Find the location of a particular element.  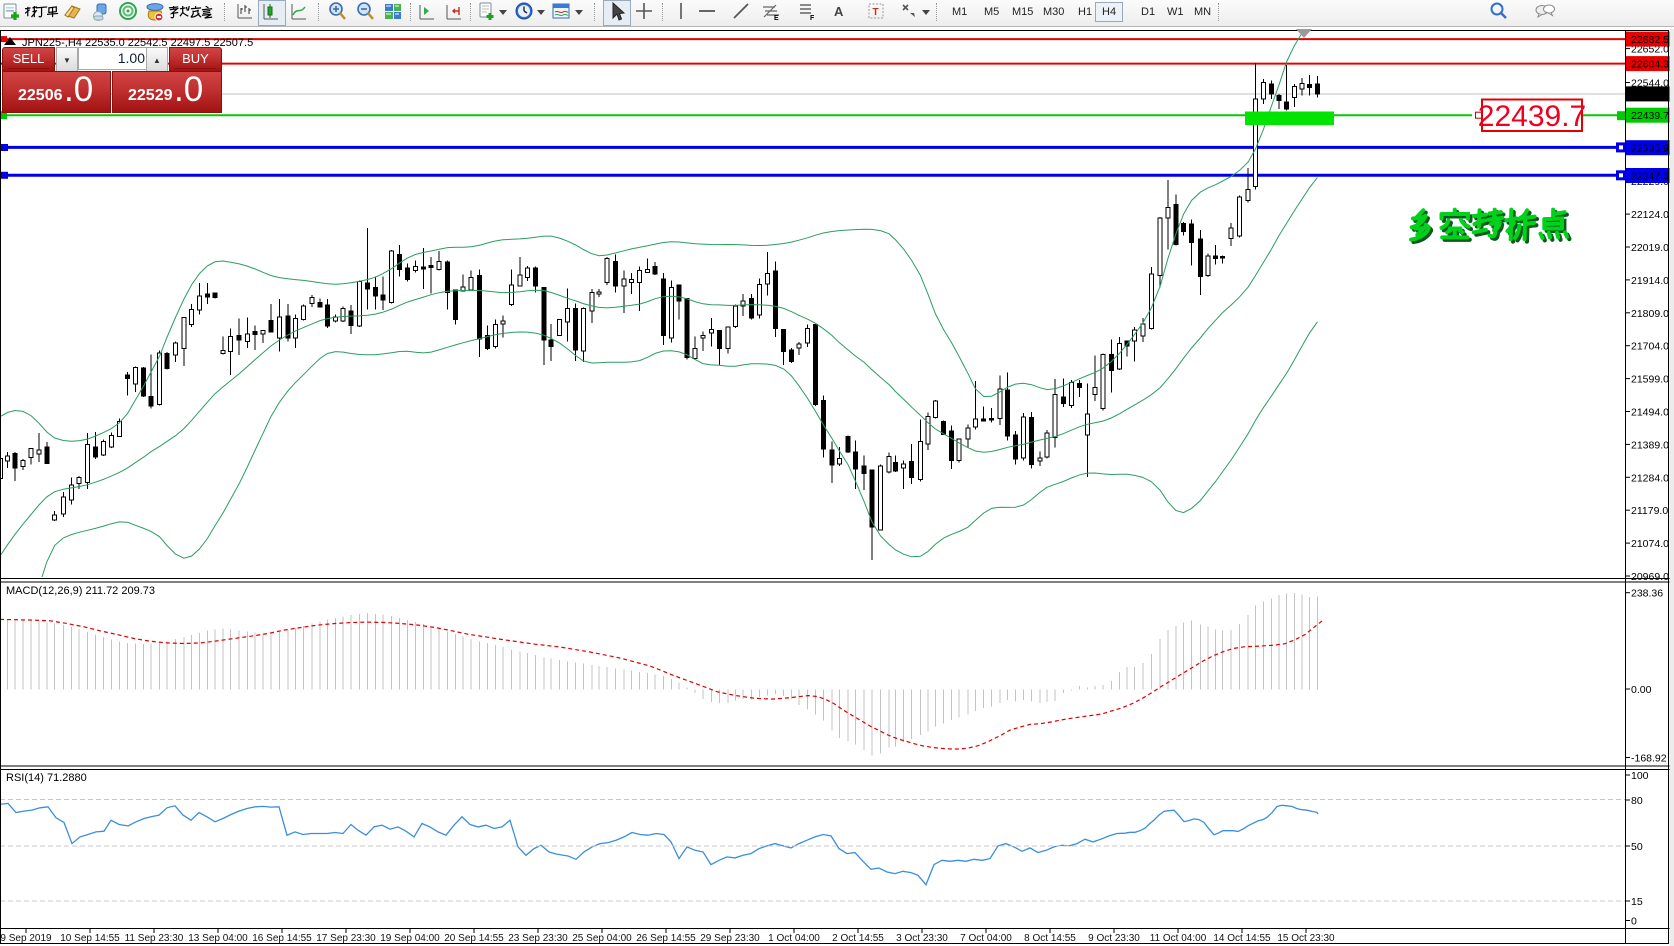

svg-text: 21074.0 is located at coordinates (1650, 544).